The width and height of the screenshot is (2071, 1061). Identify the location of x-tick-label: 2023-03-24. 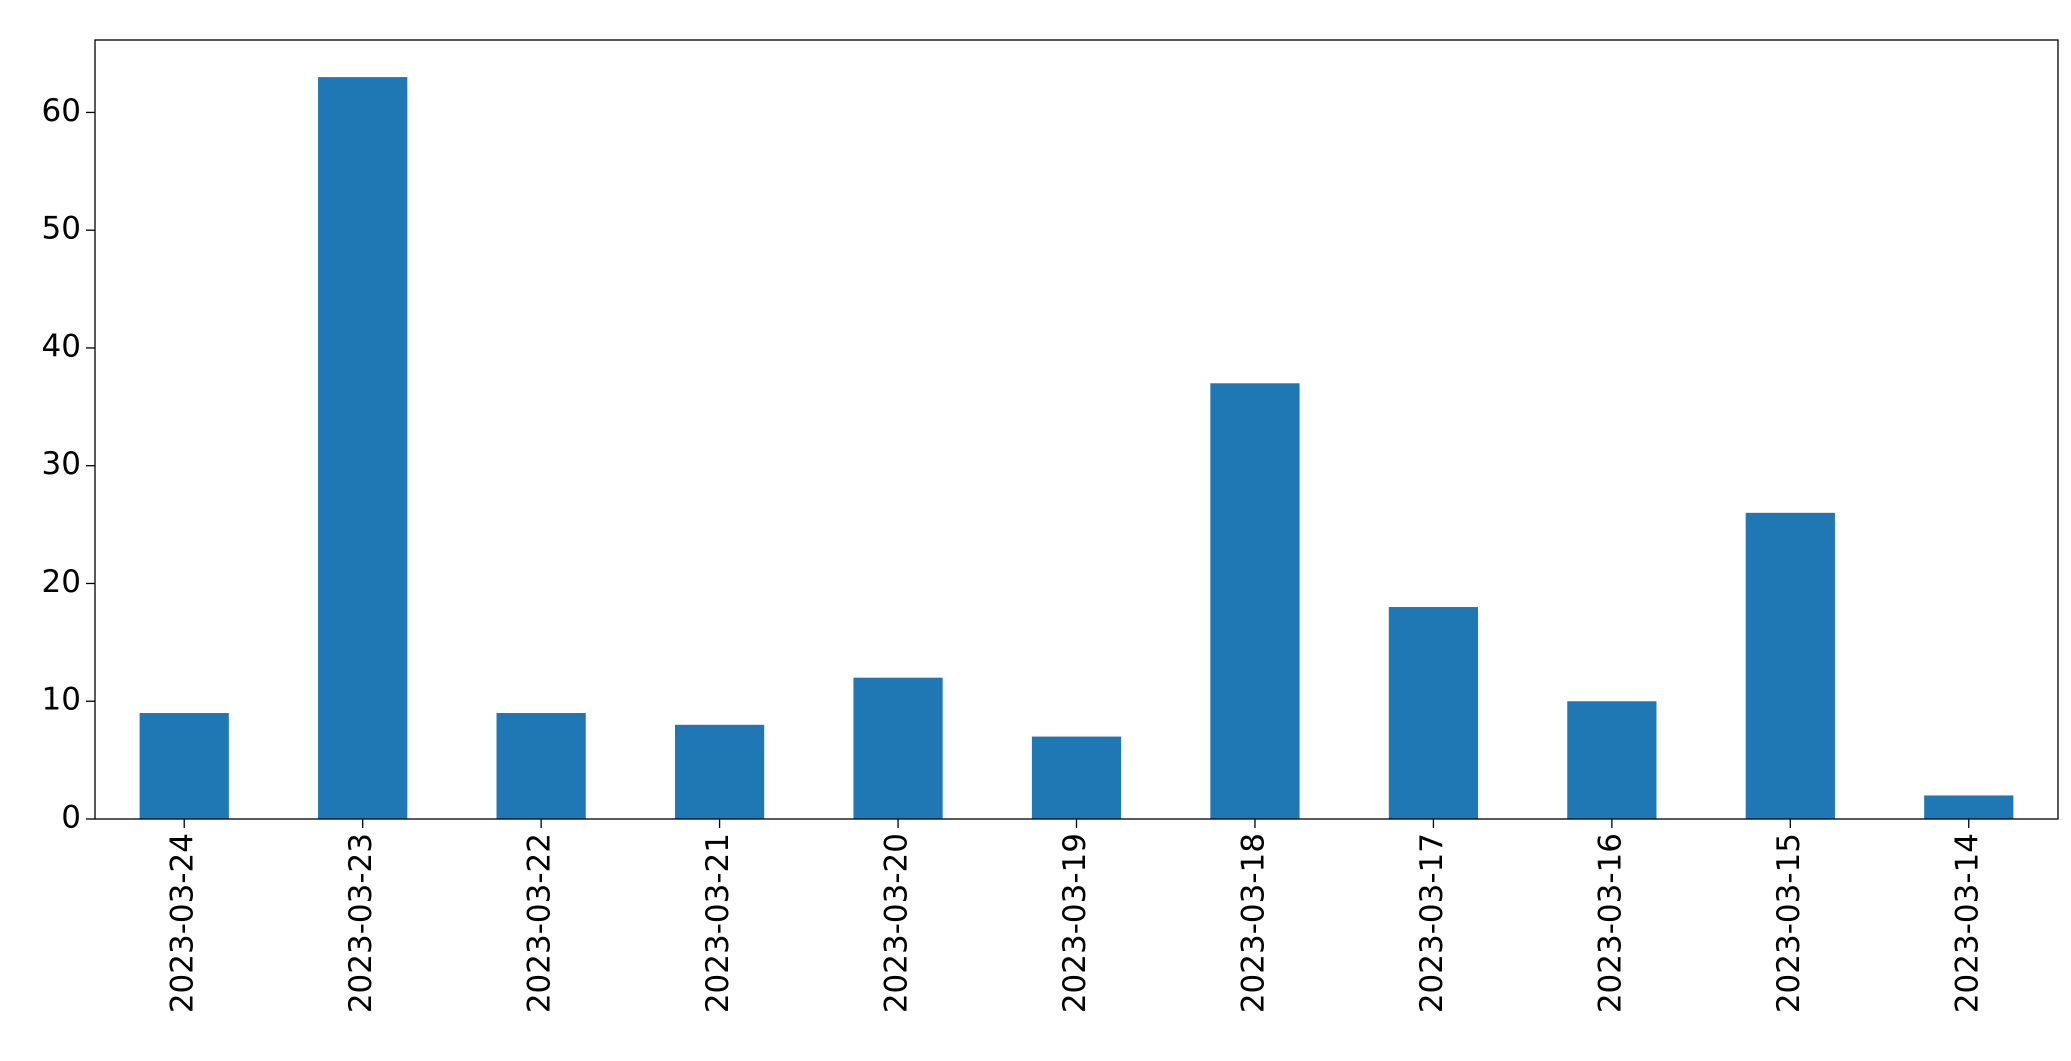
(183, 923).